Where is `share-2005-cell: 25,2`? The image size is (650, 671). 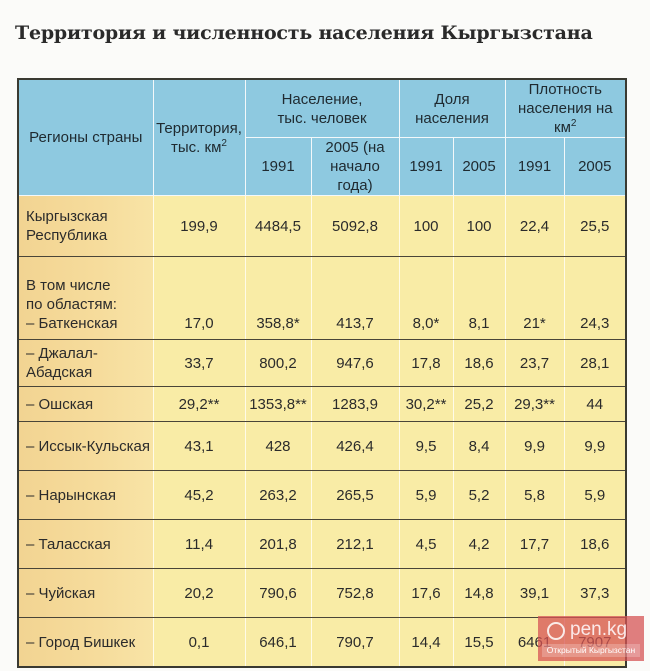 share-2005-cell: 25,2 is located at coordinates (479, 404).